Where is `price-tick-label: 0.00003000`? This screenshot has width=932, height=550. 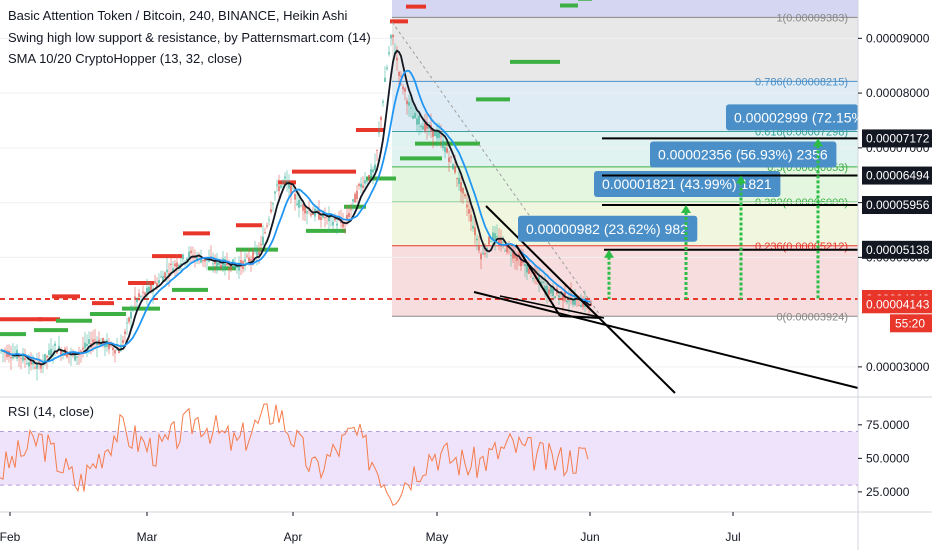
price-tick-label: 0.00003000 is located at coordinates (898, 367).